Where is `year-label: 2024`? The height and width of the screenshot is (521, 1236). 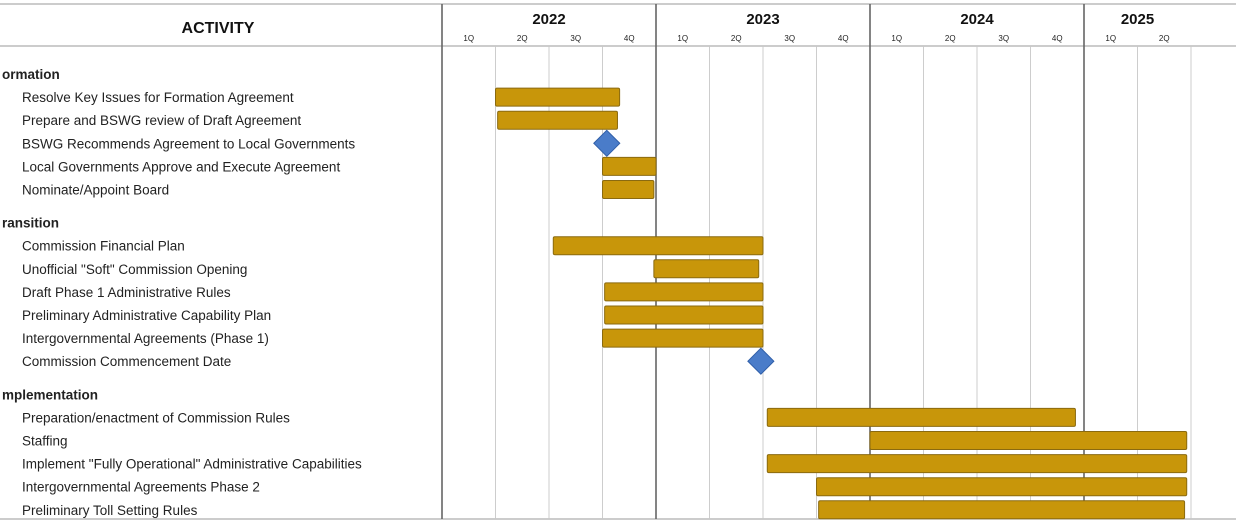 year-label: 2024 is located at coordinates (977, 19).